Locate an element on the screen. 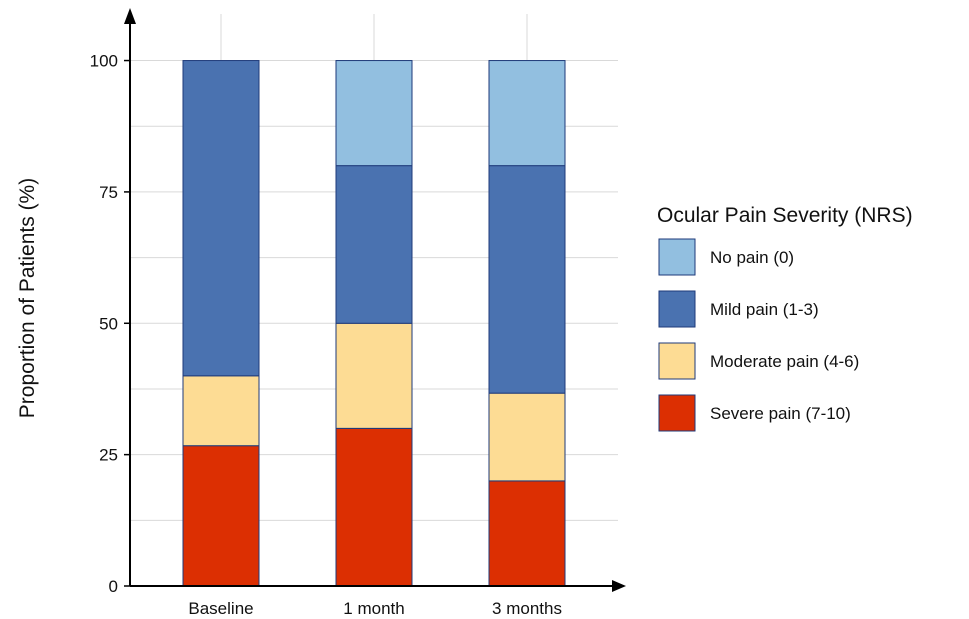  y-tick-labels: 0 25 50 75 100 is located at coordinates (110, 324).